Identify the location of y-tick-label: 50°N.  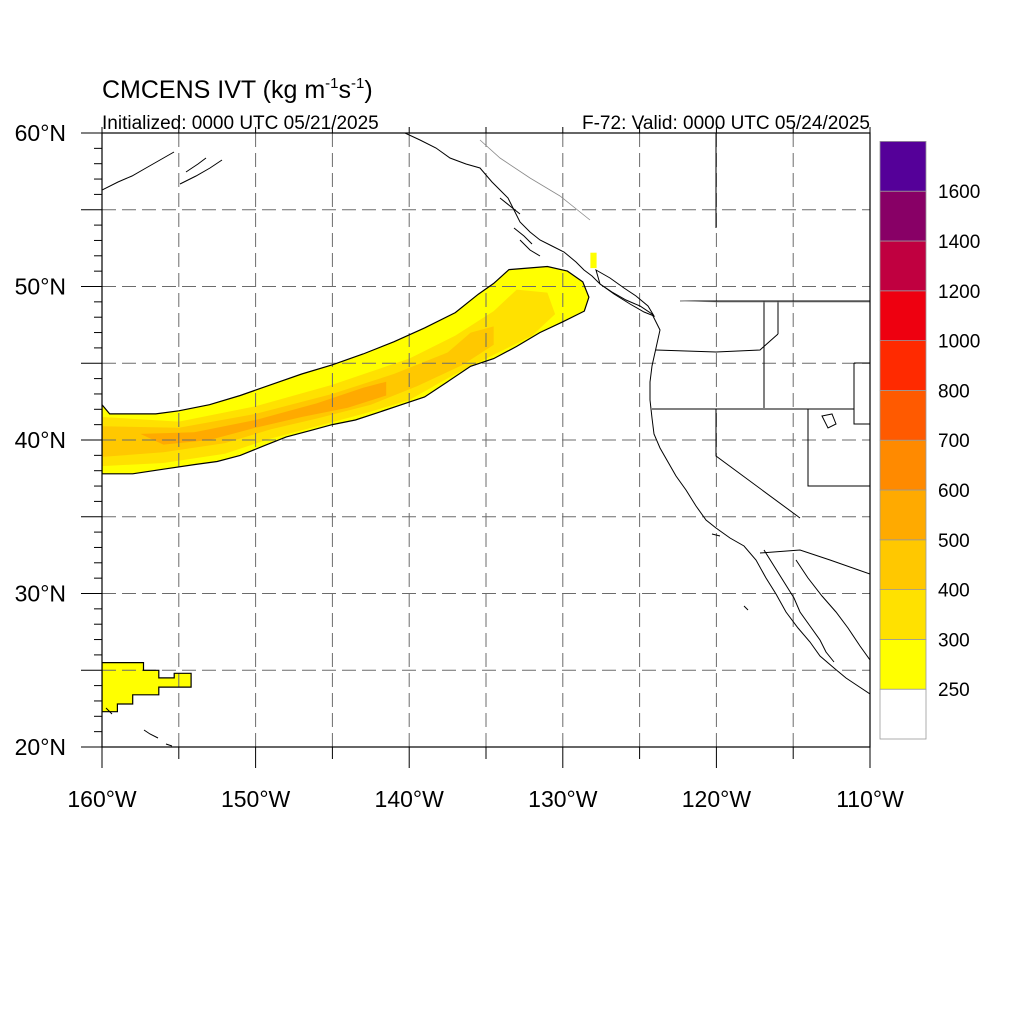
(40, 287).